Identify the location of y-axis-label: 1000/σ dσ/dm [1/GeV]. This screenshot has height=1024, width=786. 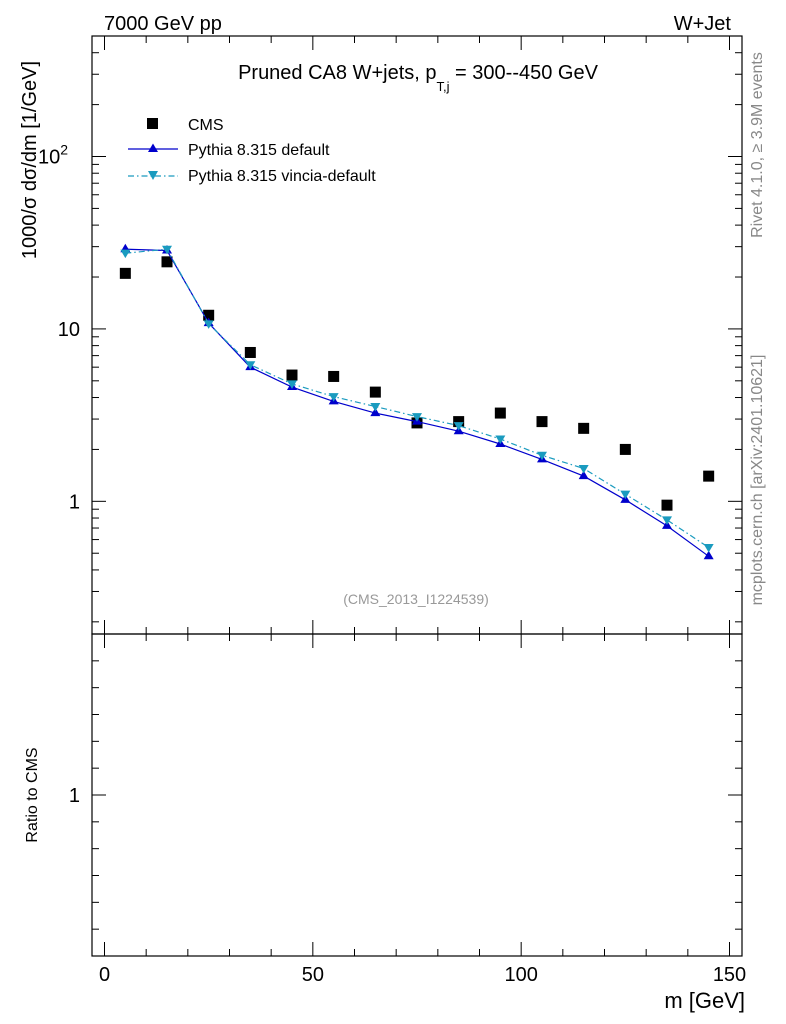
(30, 160).